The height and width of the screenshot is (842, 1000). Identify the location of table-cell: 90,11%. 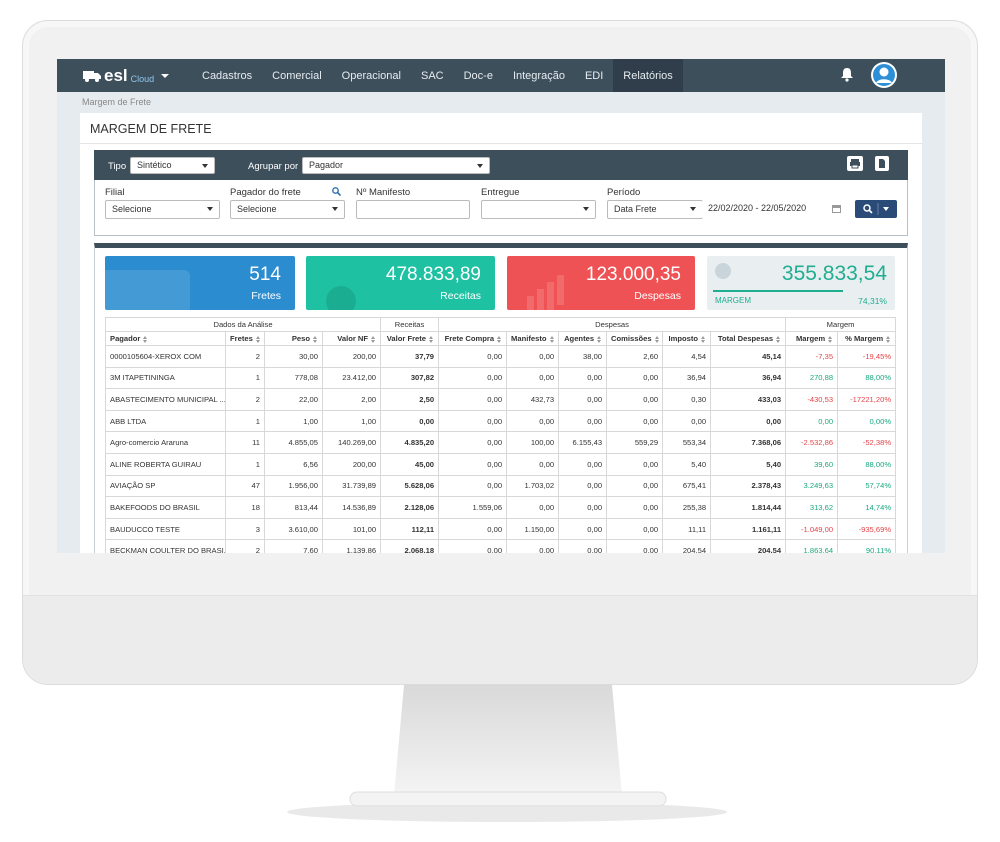
(867, 546).